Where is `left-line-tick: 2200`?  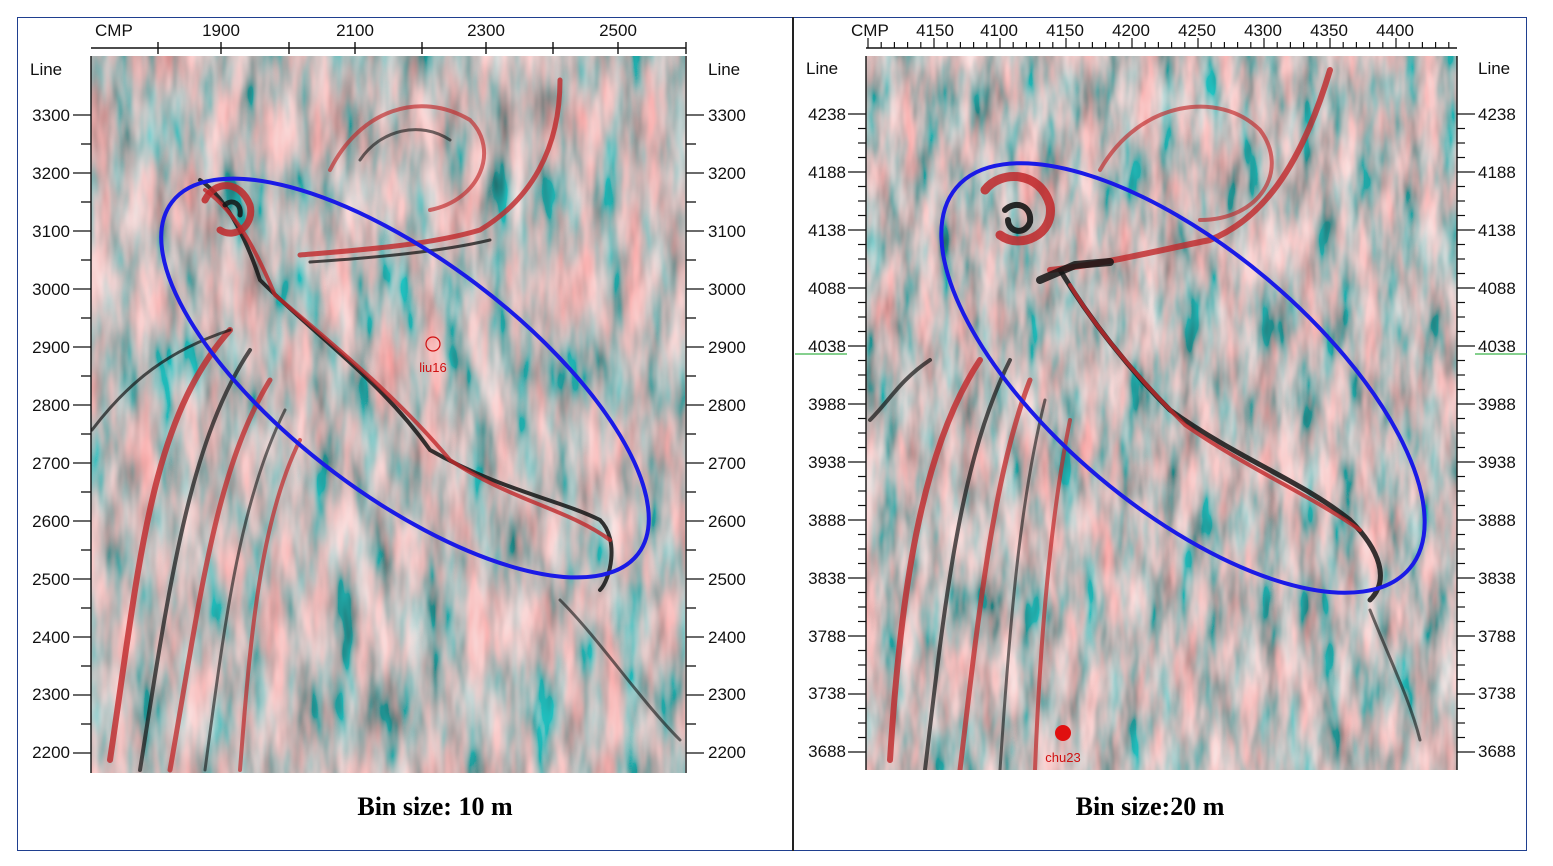
left-line-tick: 2200 is located at coordinates (51, 752).